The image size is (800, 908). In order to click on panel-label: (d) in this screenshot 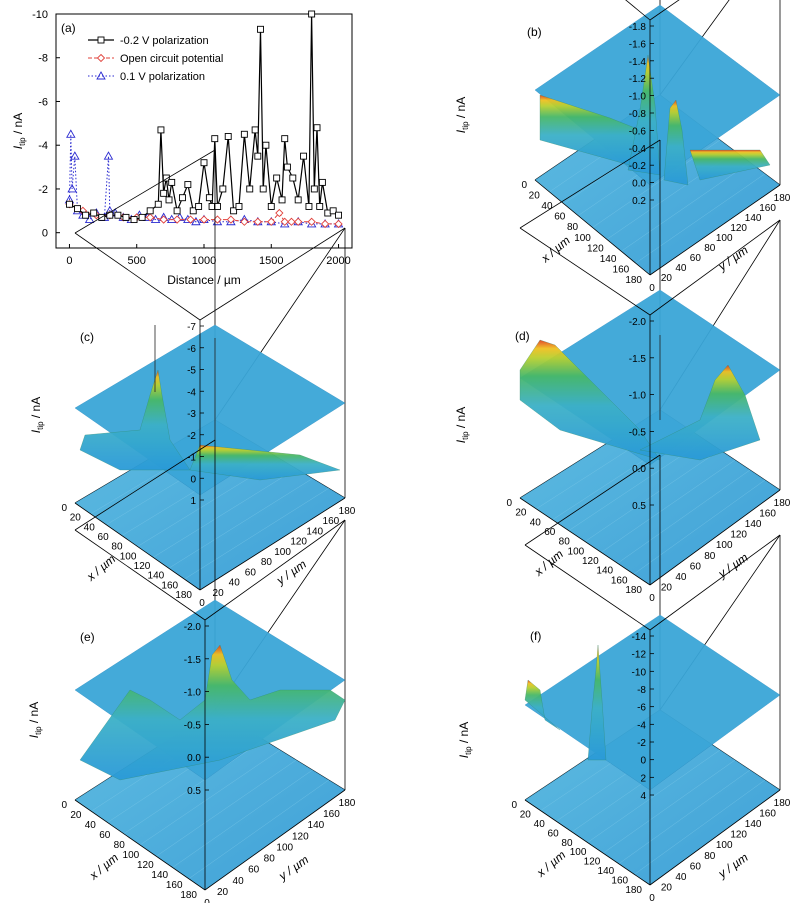, I will do `click(522, 336)`.